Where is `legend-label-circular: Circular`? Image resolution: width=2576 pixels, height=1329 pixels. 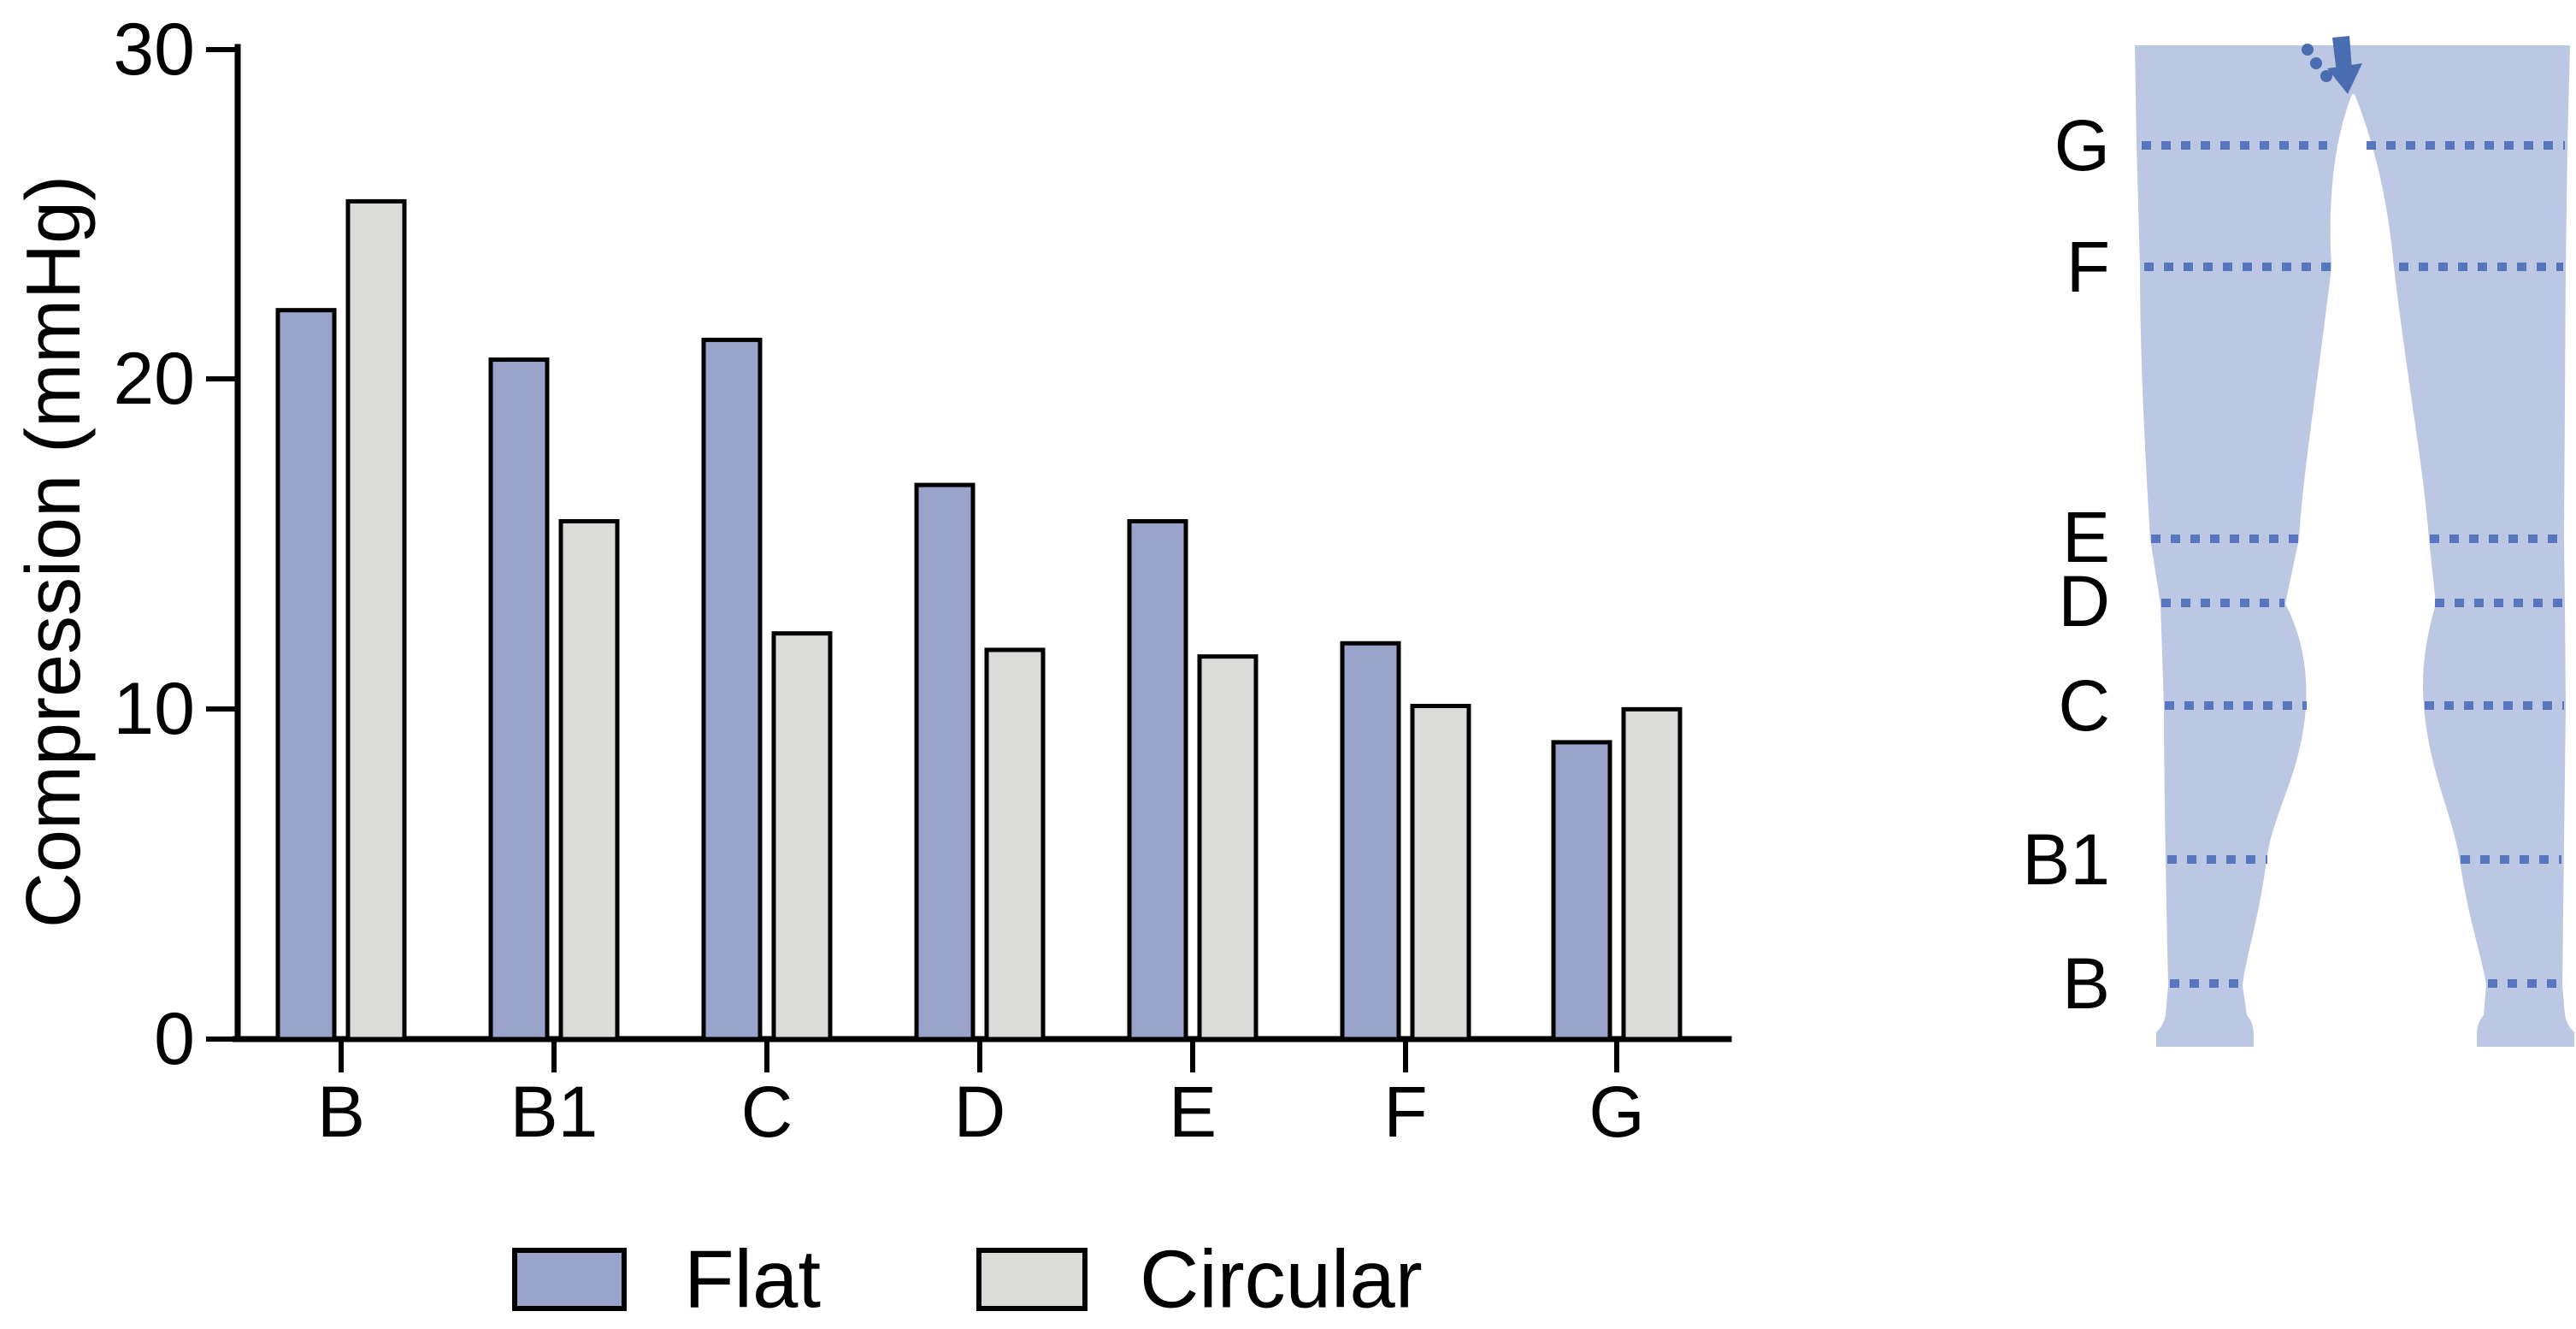 legend-label-circular: Circular is located at coordinates (1281, 1280).